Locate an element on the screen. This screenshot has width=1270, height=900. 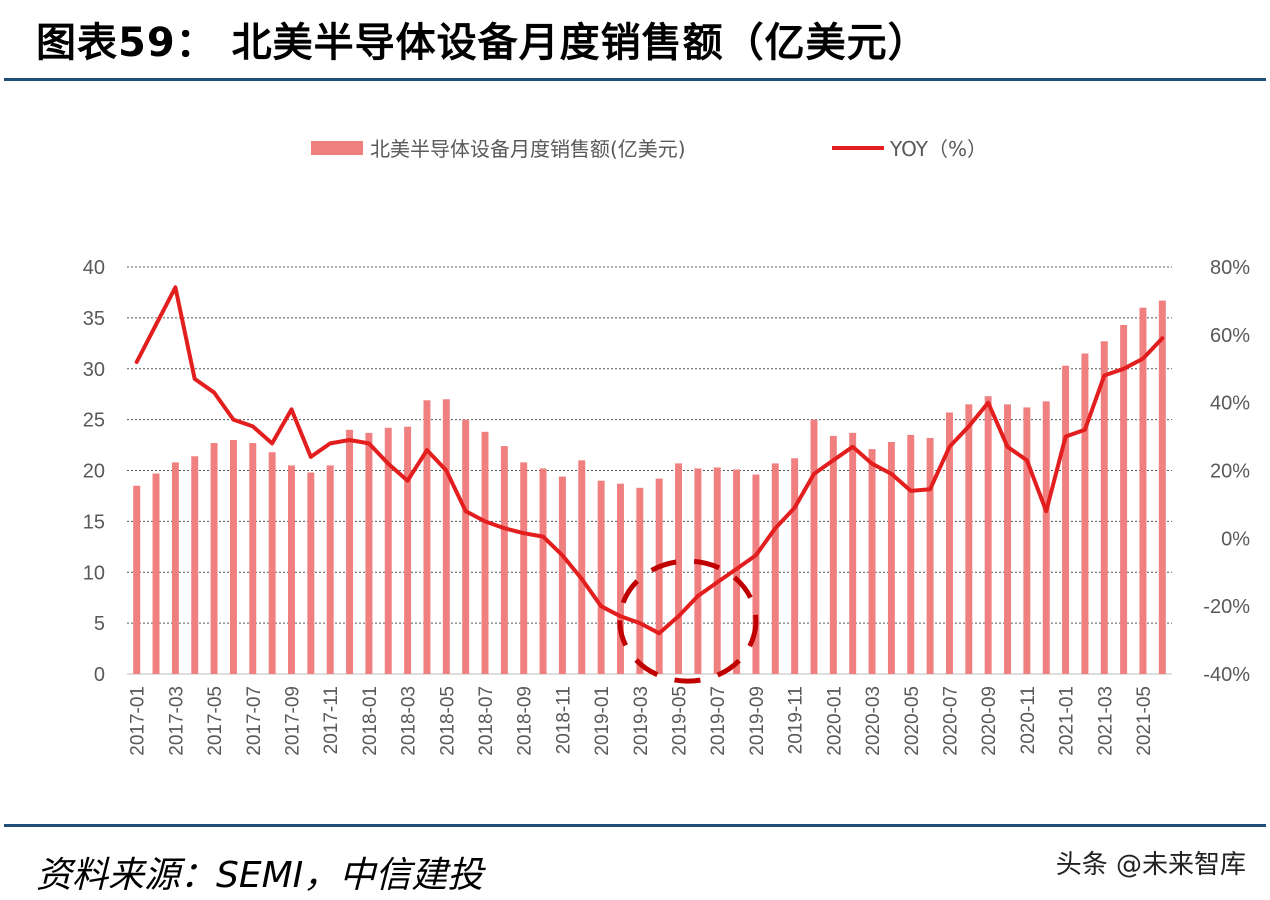
y-left-tick-label: 35 is located at coordinates (94, 319).